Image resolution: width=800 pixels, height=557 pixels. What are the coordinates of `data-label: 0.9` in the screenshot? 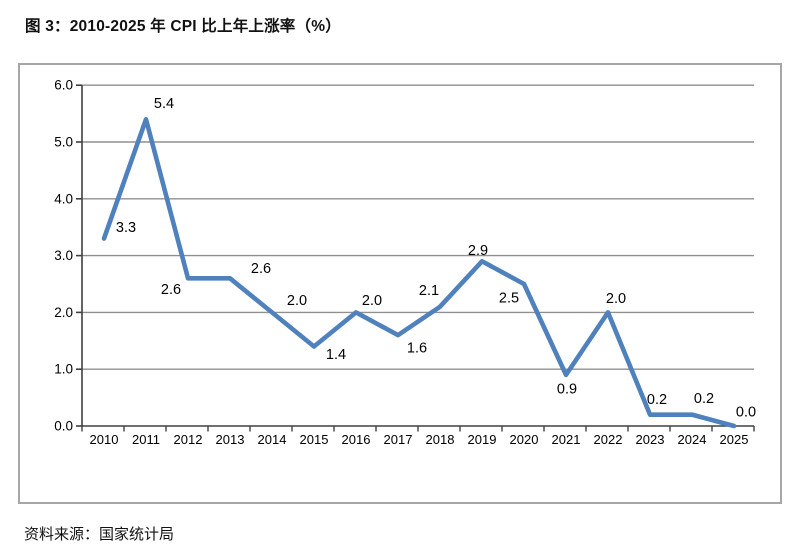 It's located at (567, 389).